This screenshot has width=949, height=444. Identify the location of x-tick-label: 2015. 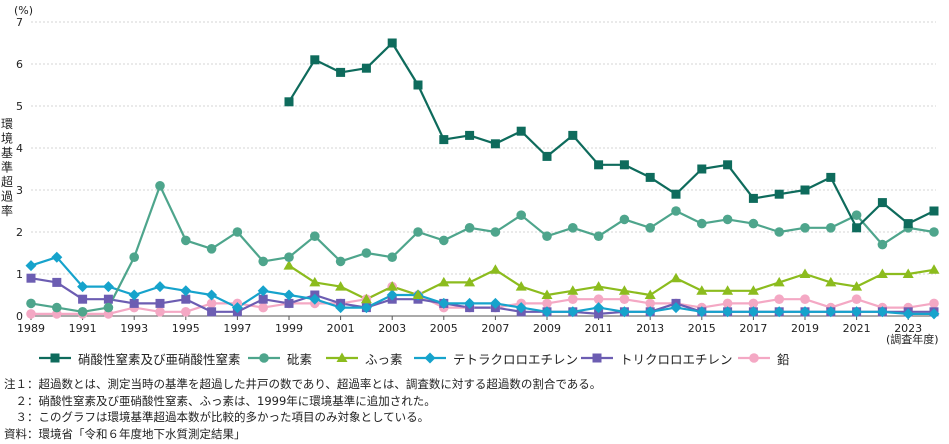
(702, 328).